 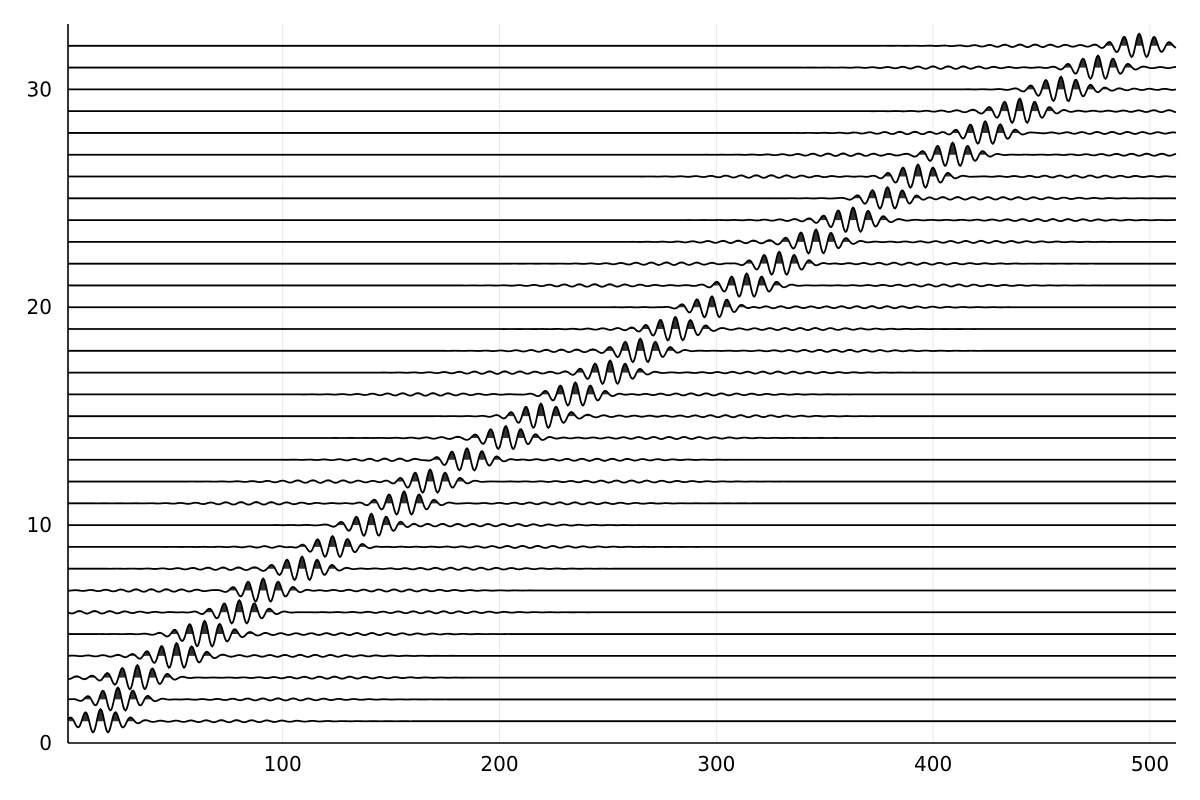 I want to click on x-tick-label: 500, so click(x=1150, y=764).